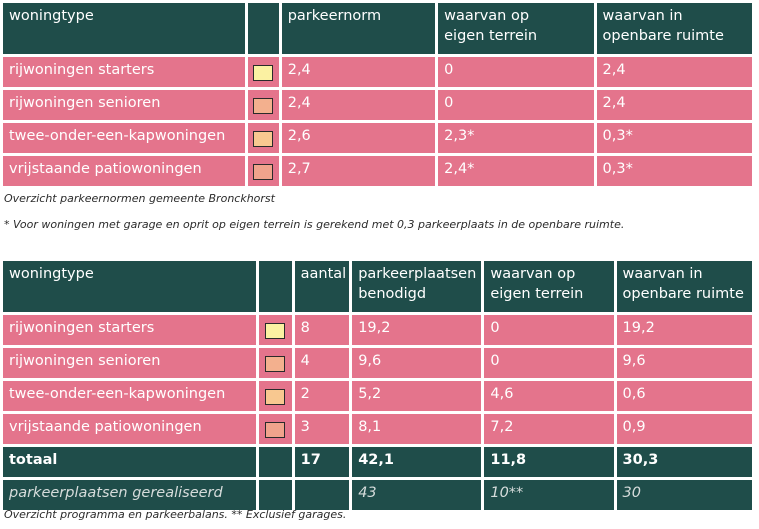 The width and height of the screenshot is (759, 529). Describe the element at coordinates (322, 429) in the screenshot. I see `cell-aantal: 3` at that location.